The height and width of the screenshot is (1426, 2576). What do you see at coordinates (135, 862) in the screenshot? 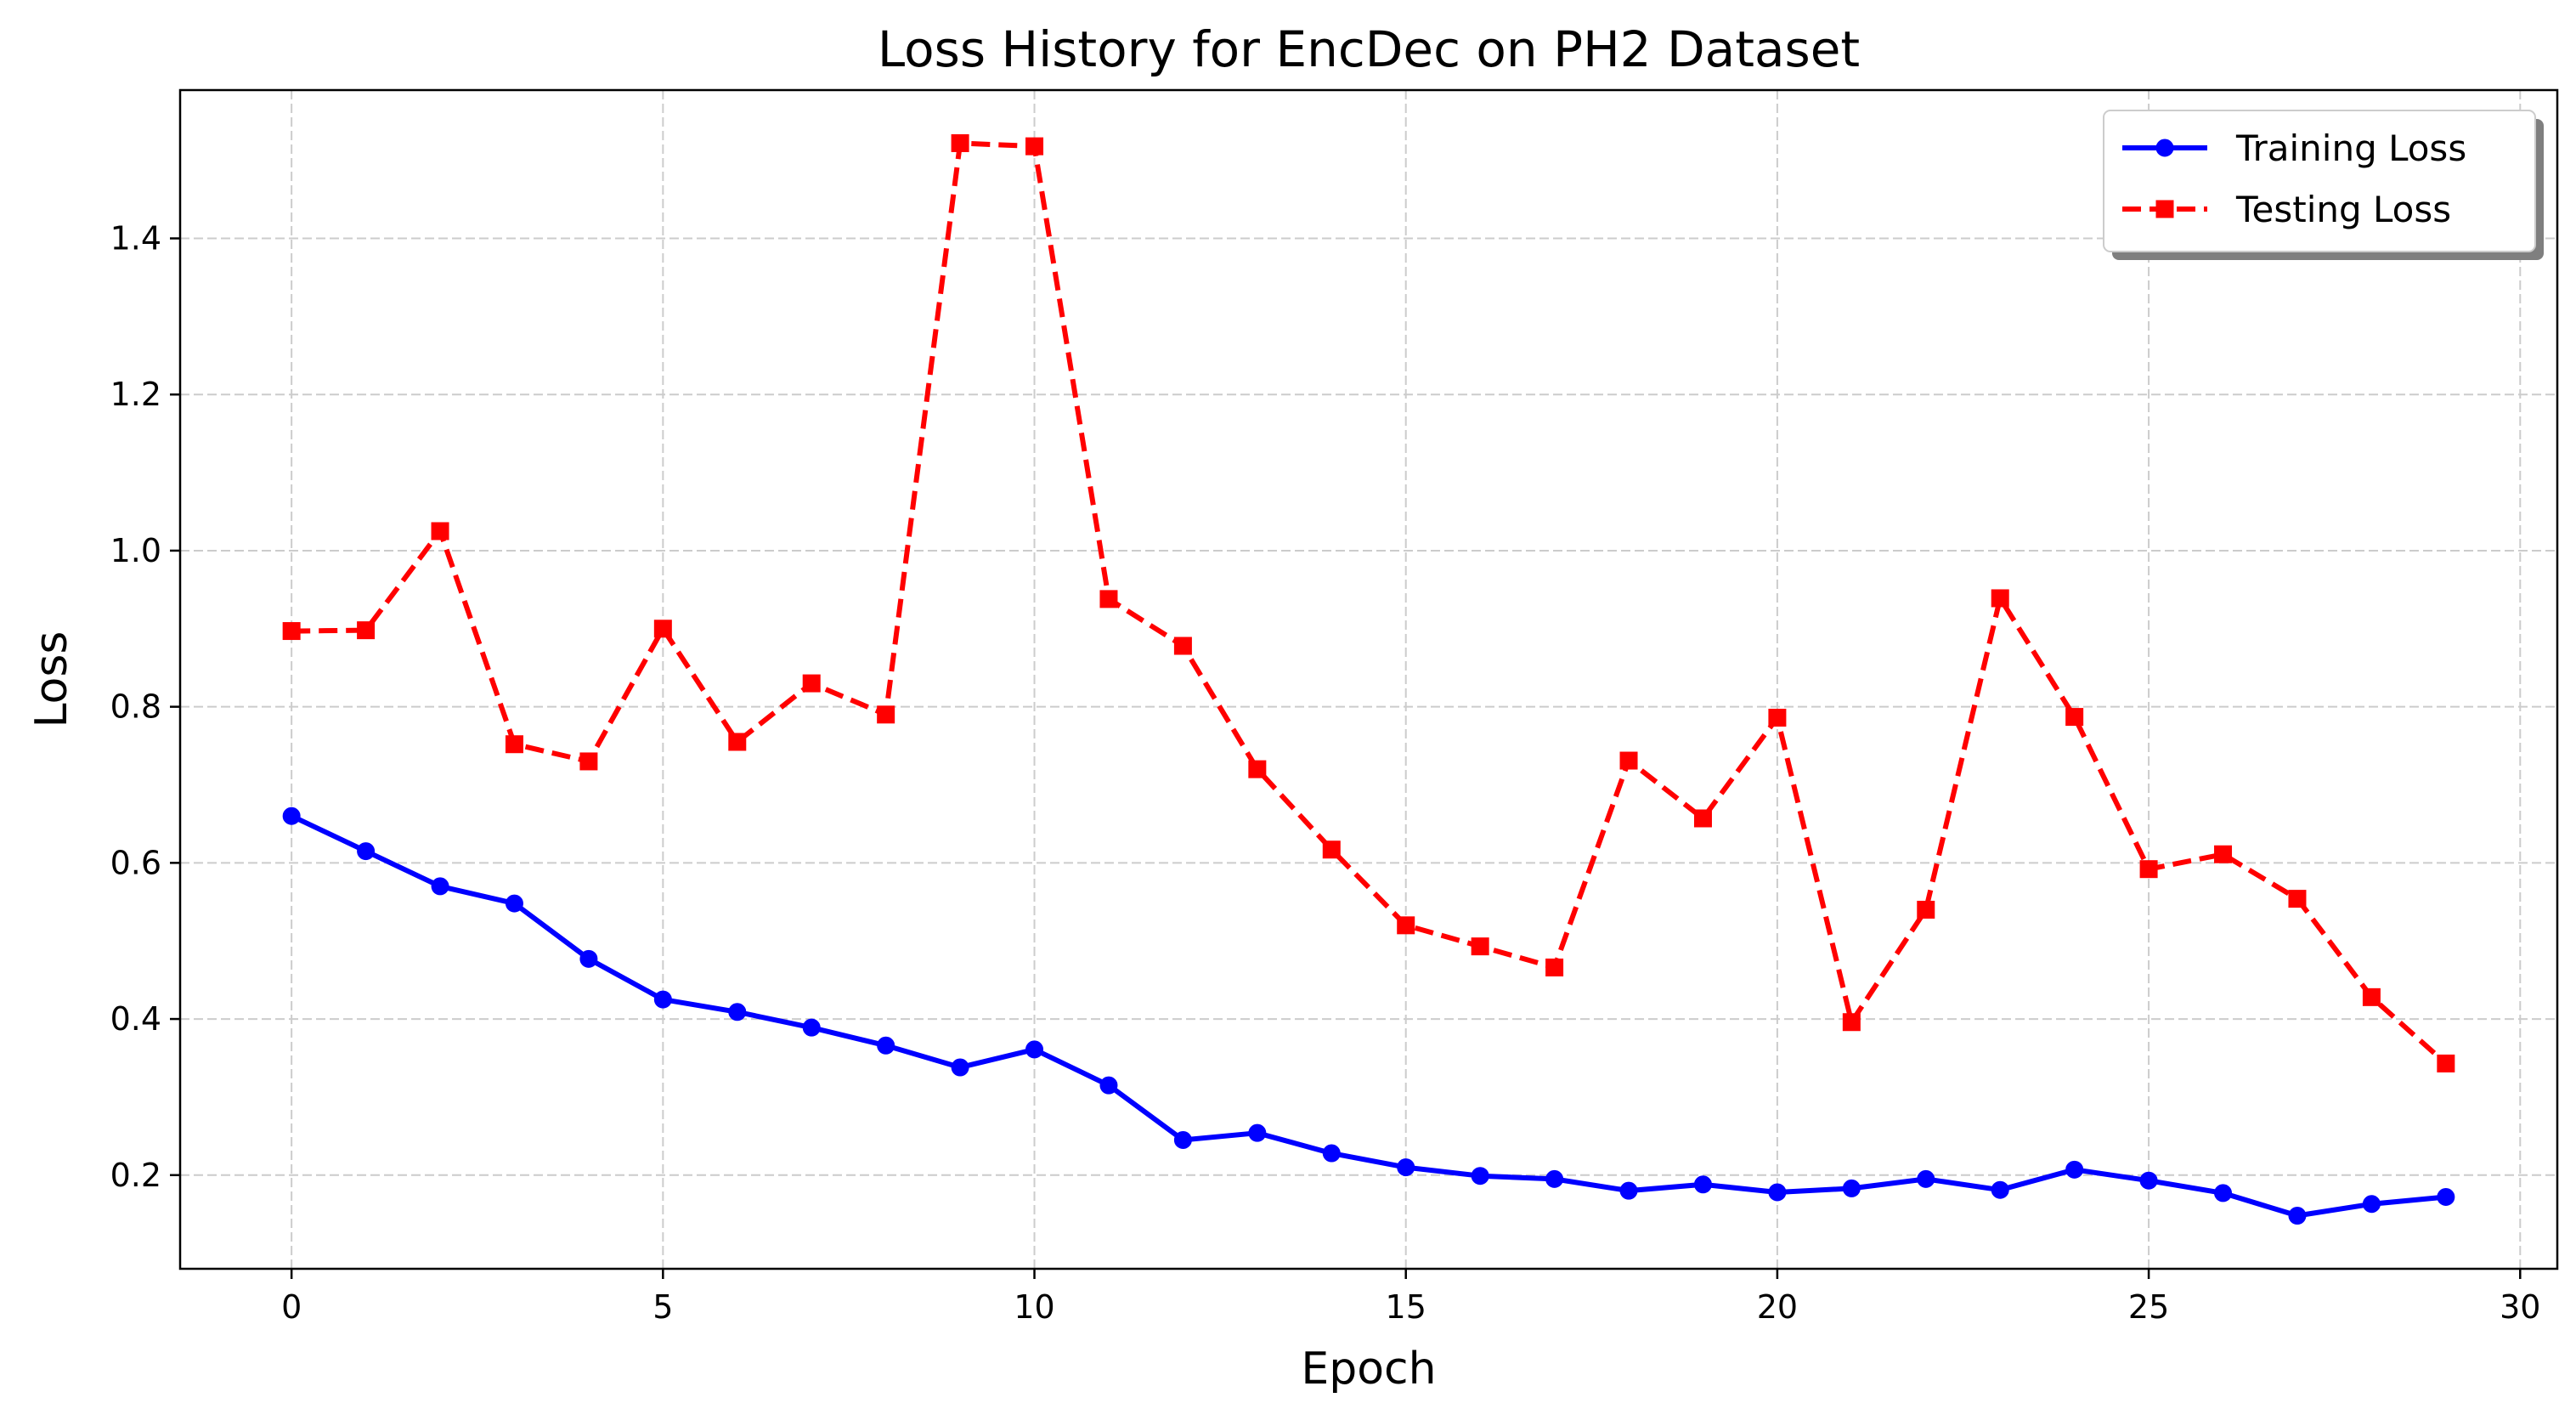
I see `y-tick-label: 0.6` at bounding box center [135, 862].